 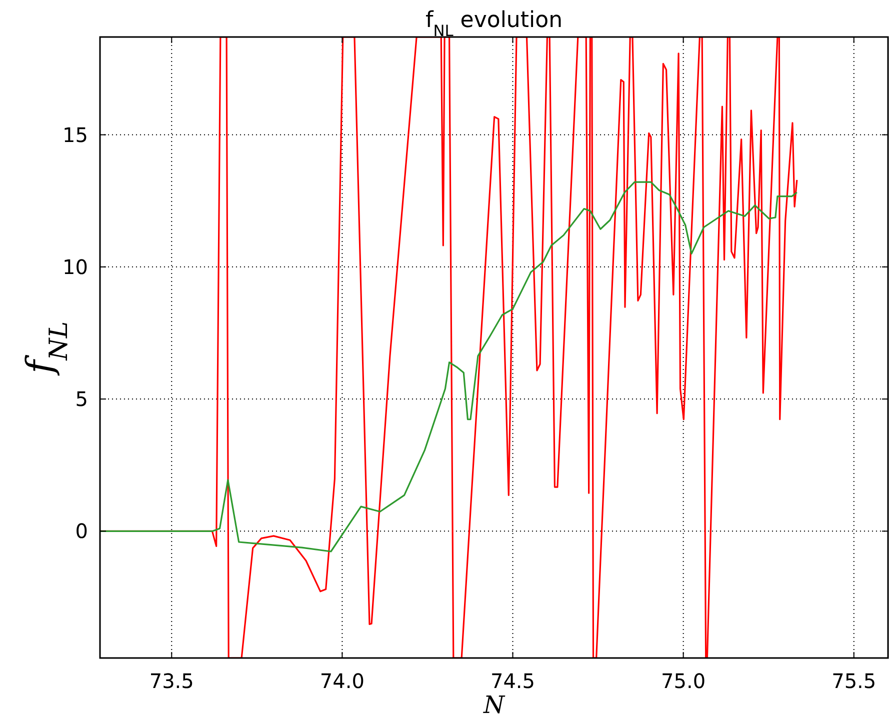 I want to click on y-tick-label: 0, so click(x=81, y=531).